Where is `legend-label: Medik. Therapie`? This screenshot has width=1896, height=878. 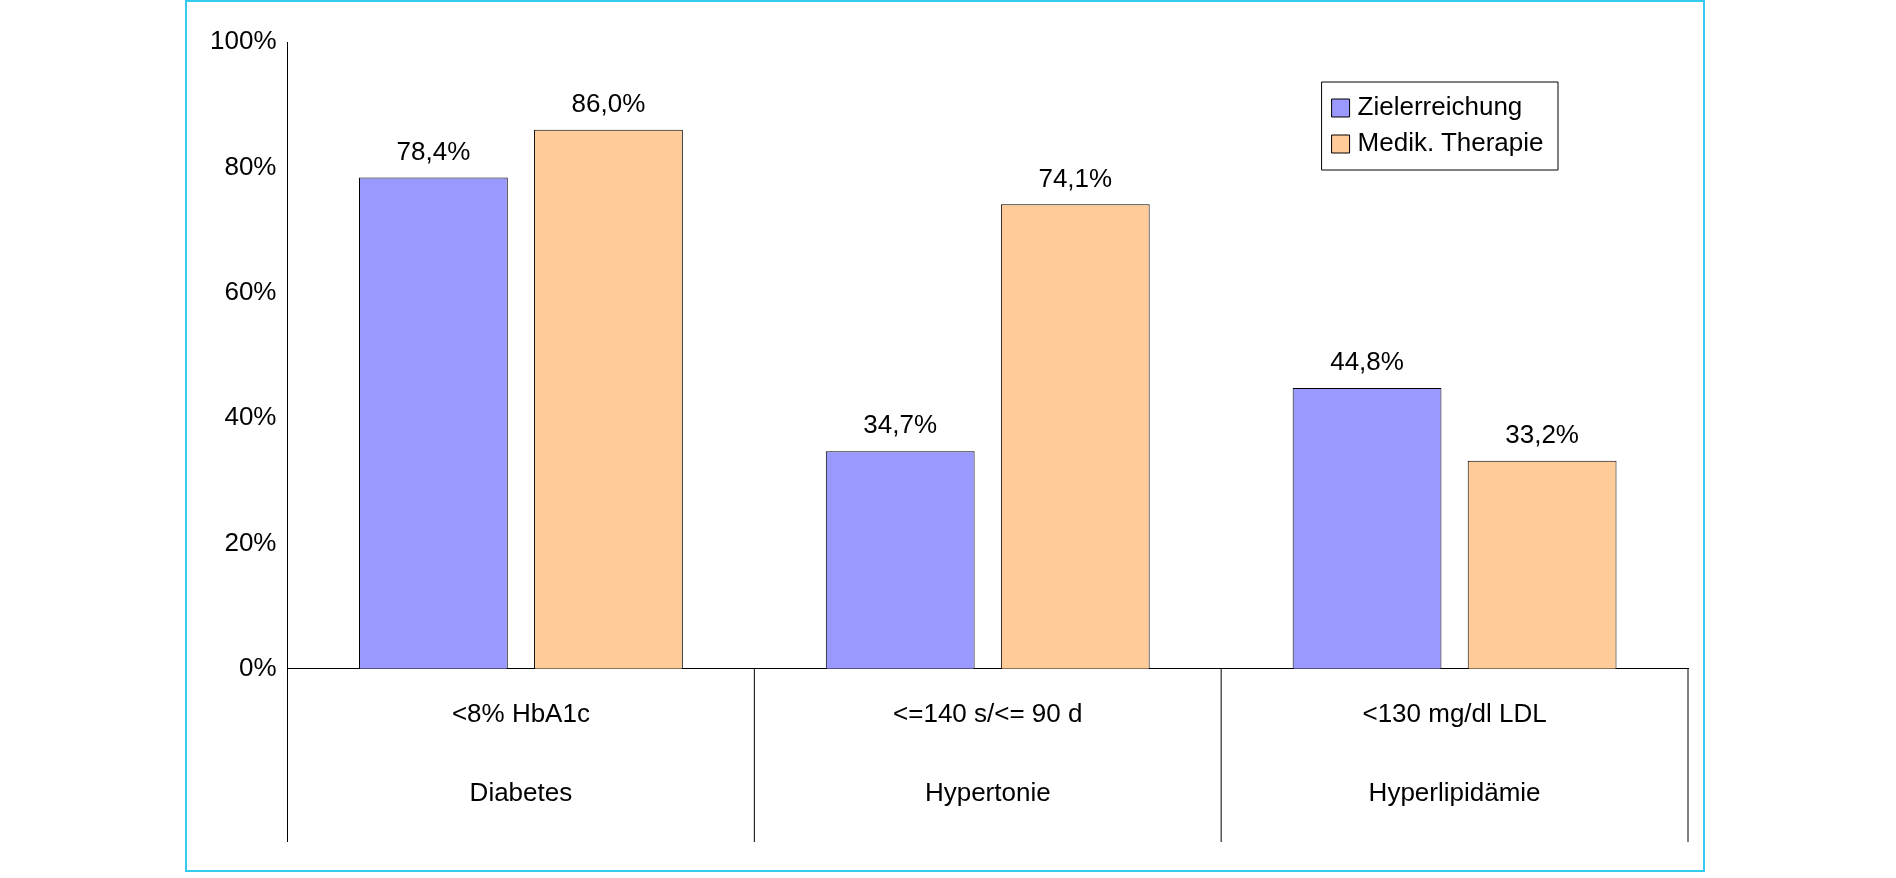 legend-label: Medik. Therapie is located at coordinates (1450, 142).